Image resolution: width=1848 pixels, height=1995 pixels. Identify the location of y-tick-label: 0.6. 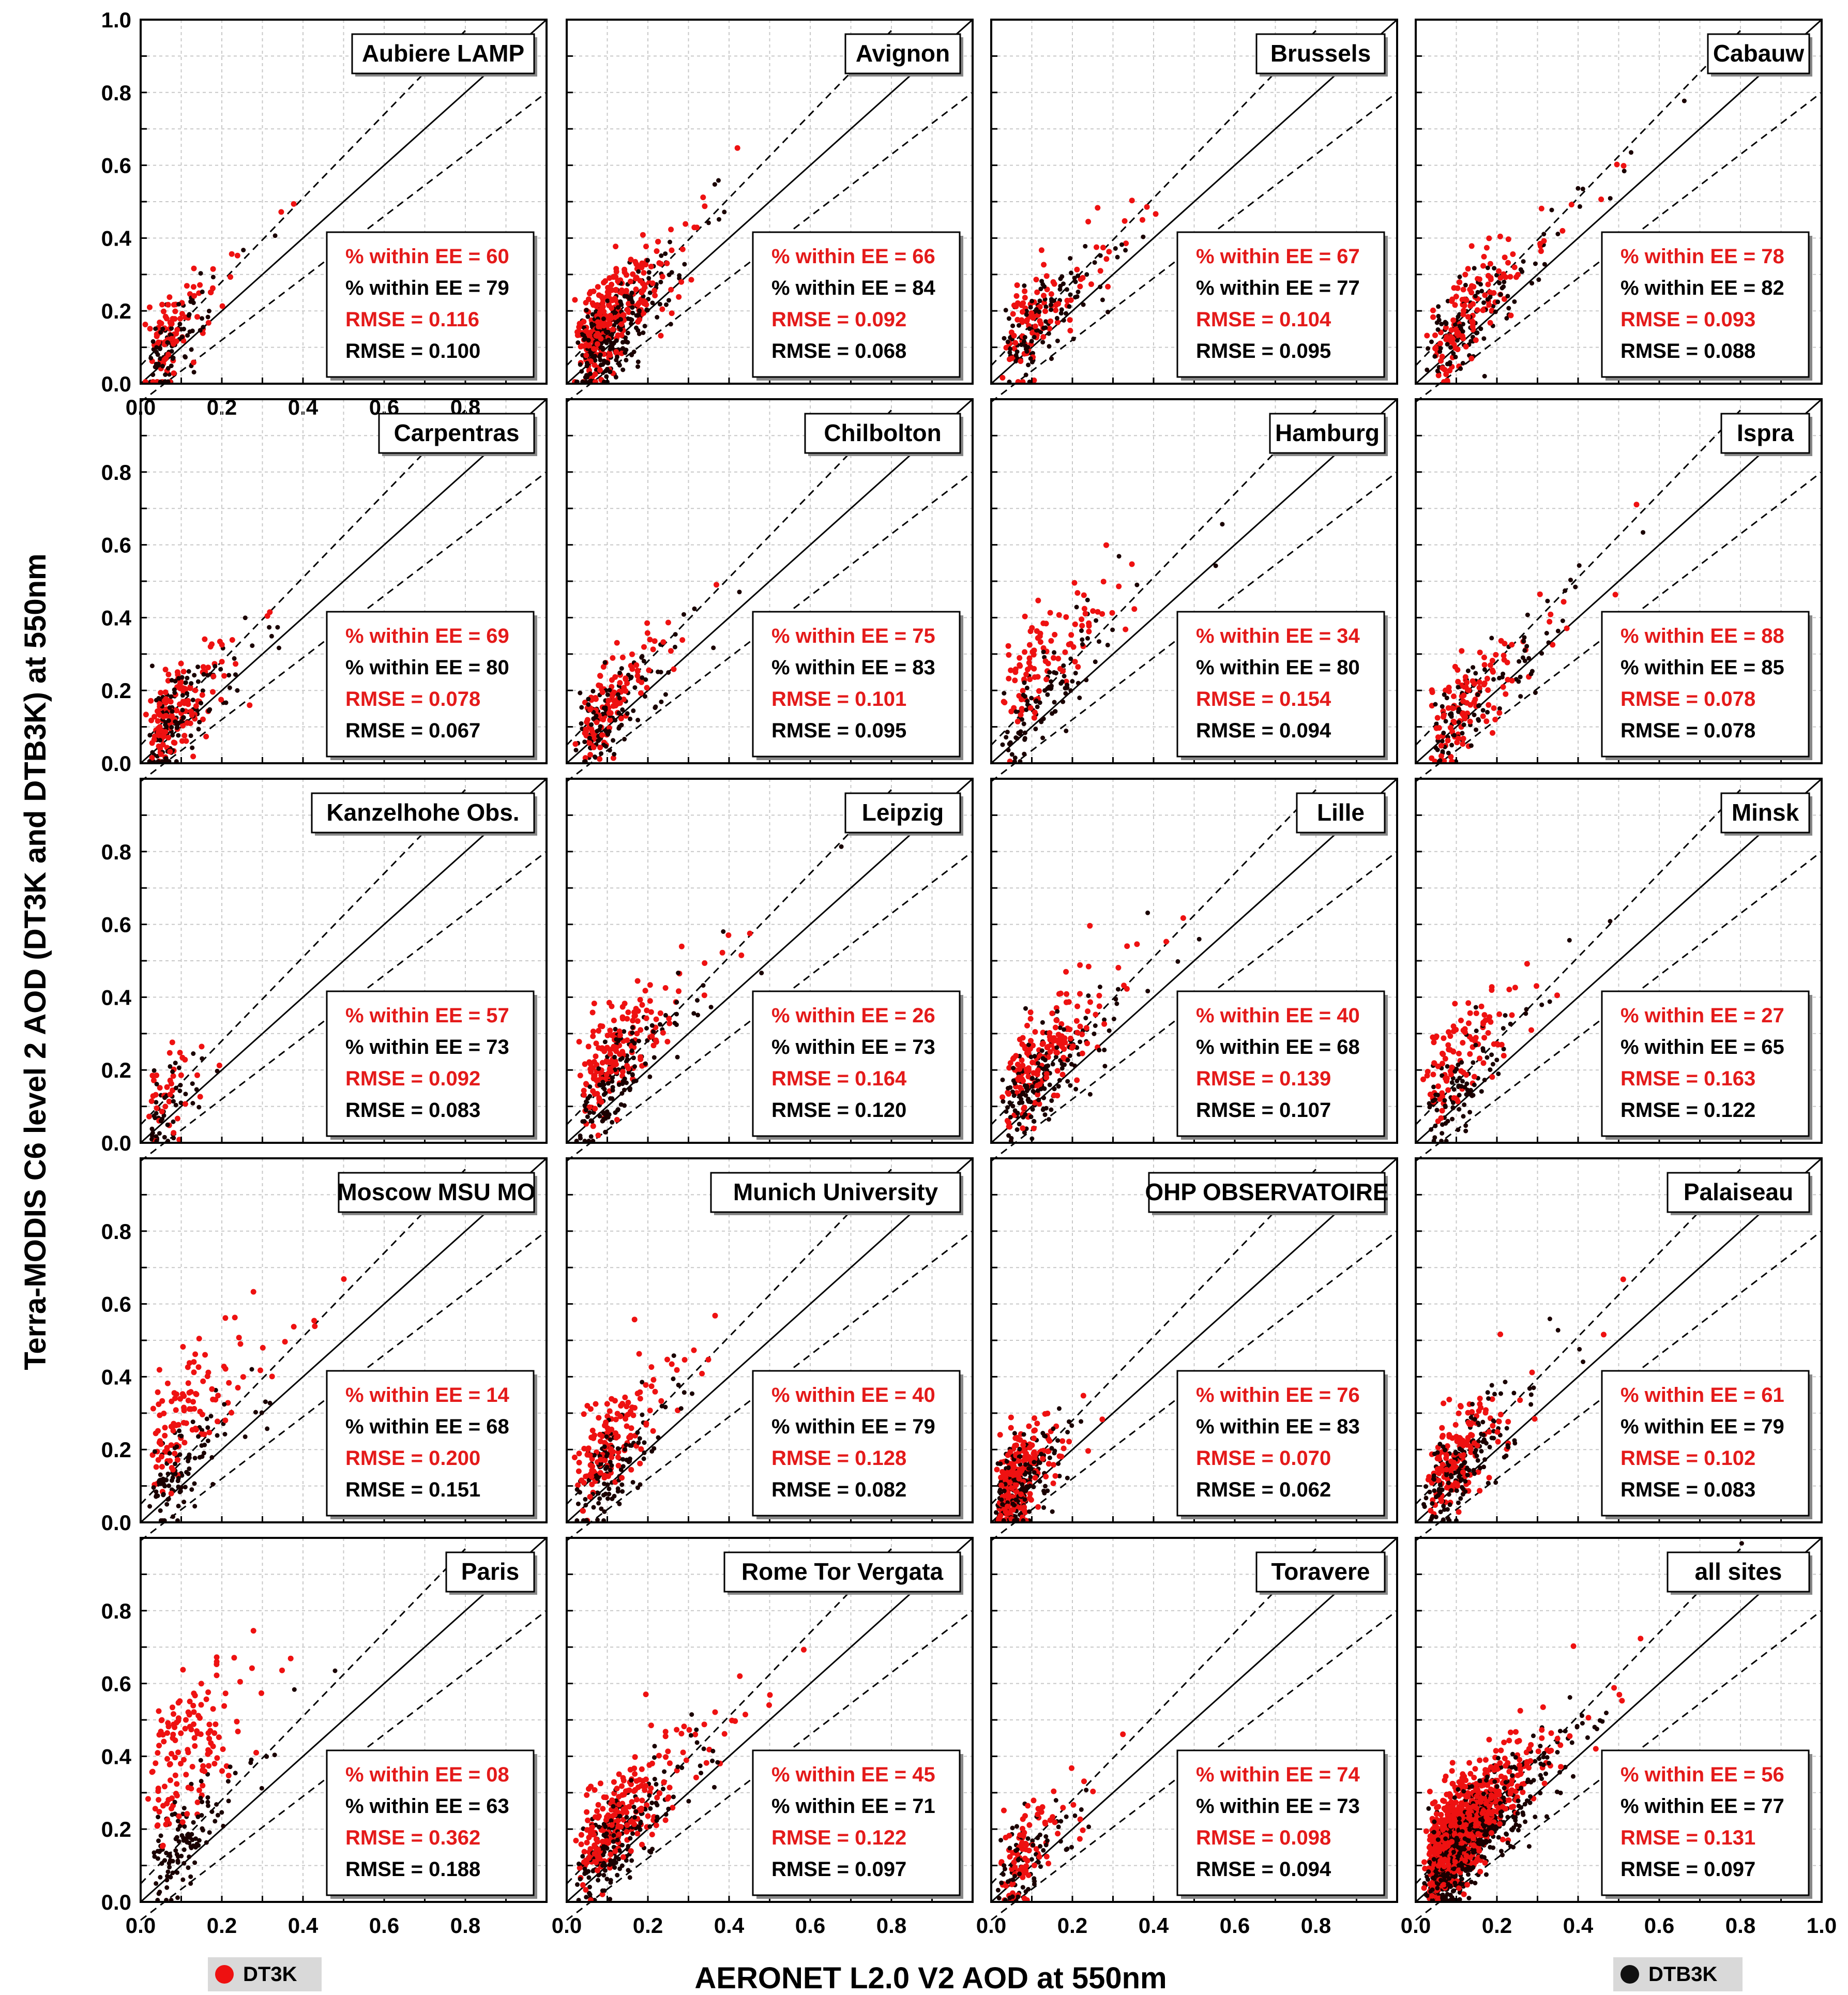
(116, 166).